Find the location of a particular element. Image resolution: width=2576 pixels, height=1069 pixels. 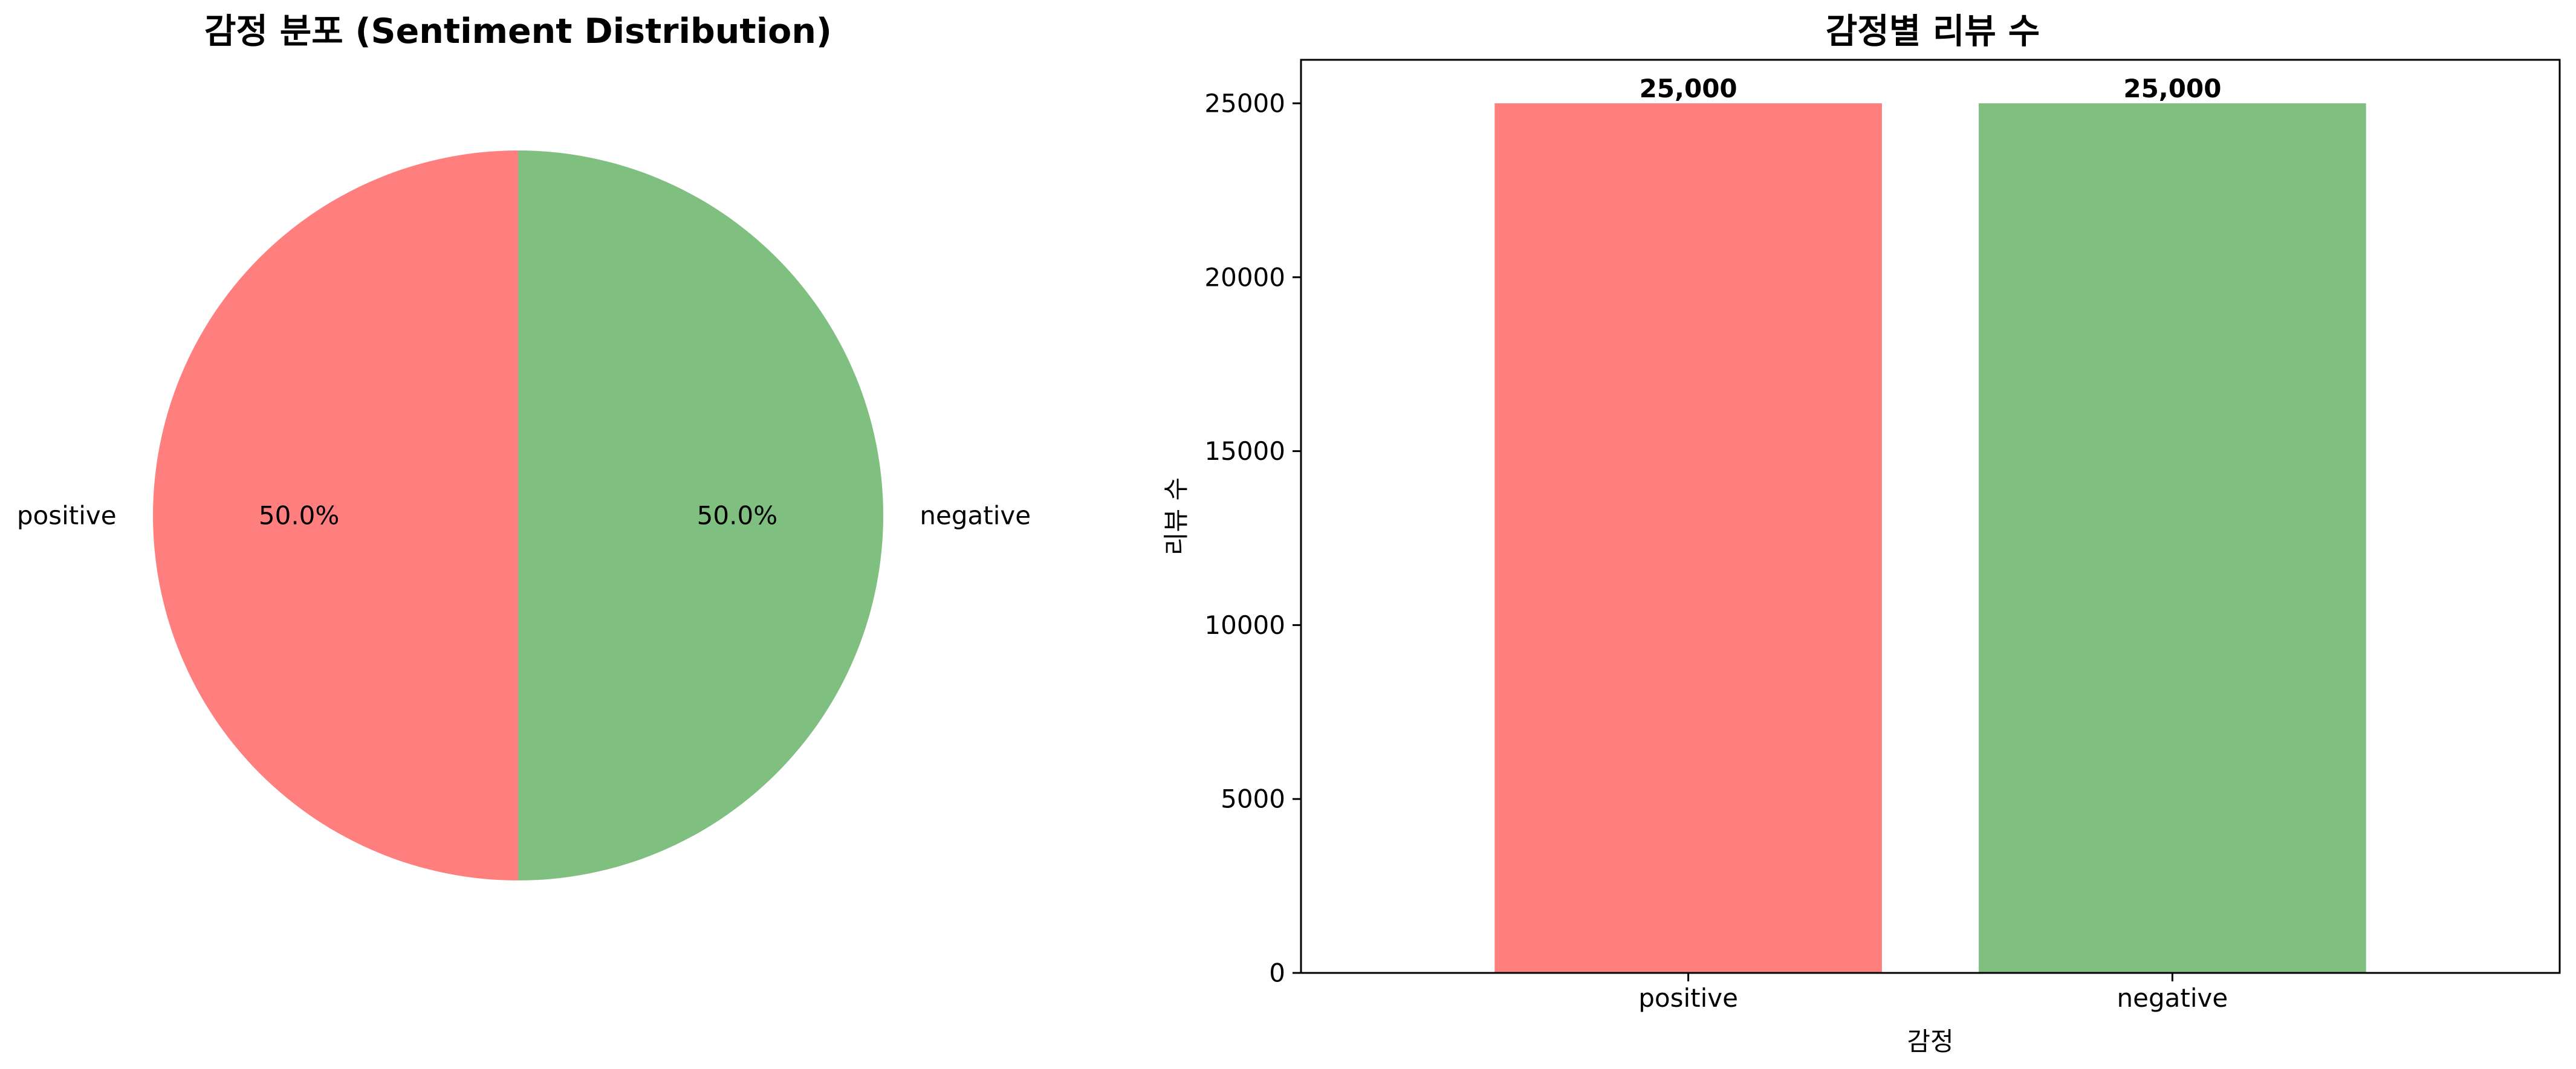

pie-labels: positive 50.0% negative 50.0% is located at coordinates (524, 516).